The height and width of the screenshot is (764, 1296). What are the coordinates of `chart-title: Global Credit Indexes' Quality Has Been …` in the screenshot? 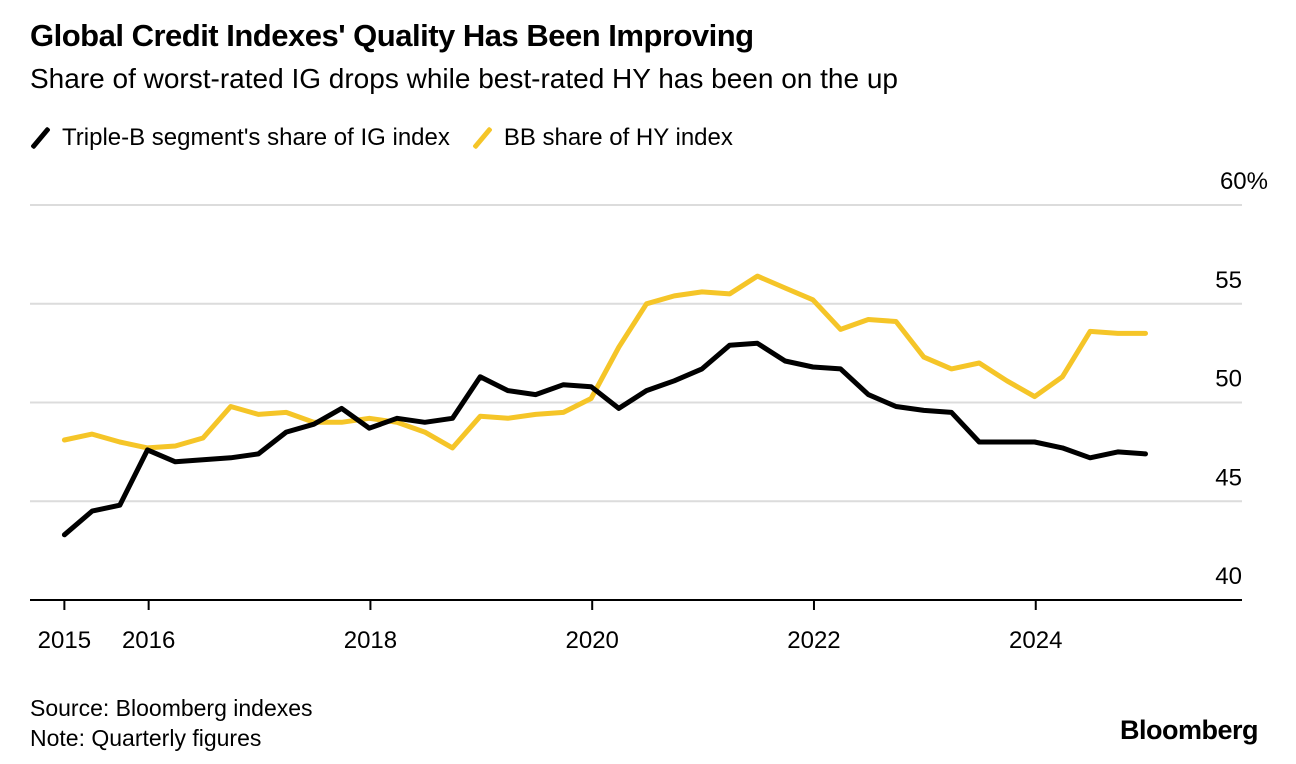 It's located at (392, 35).